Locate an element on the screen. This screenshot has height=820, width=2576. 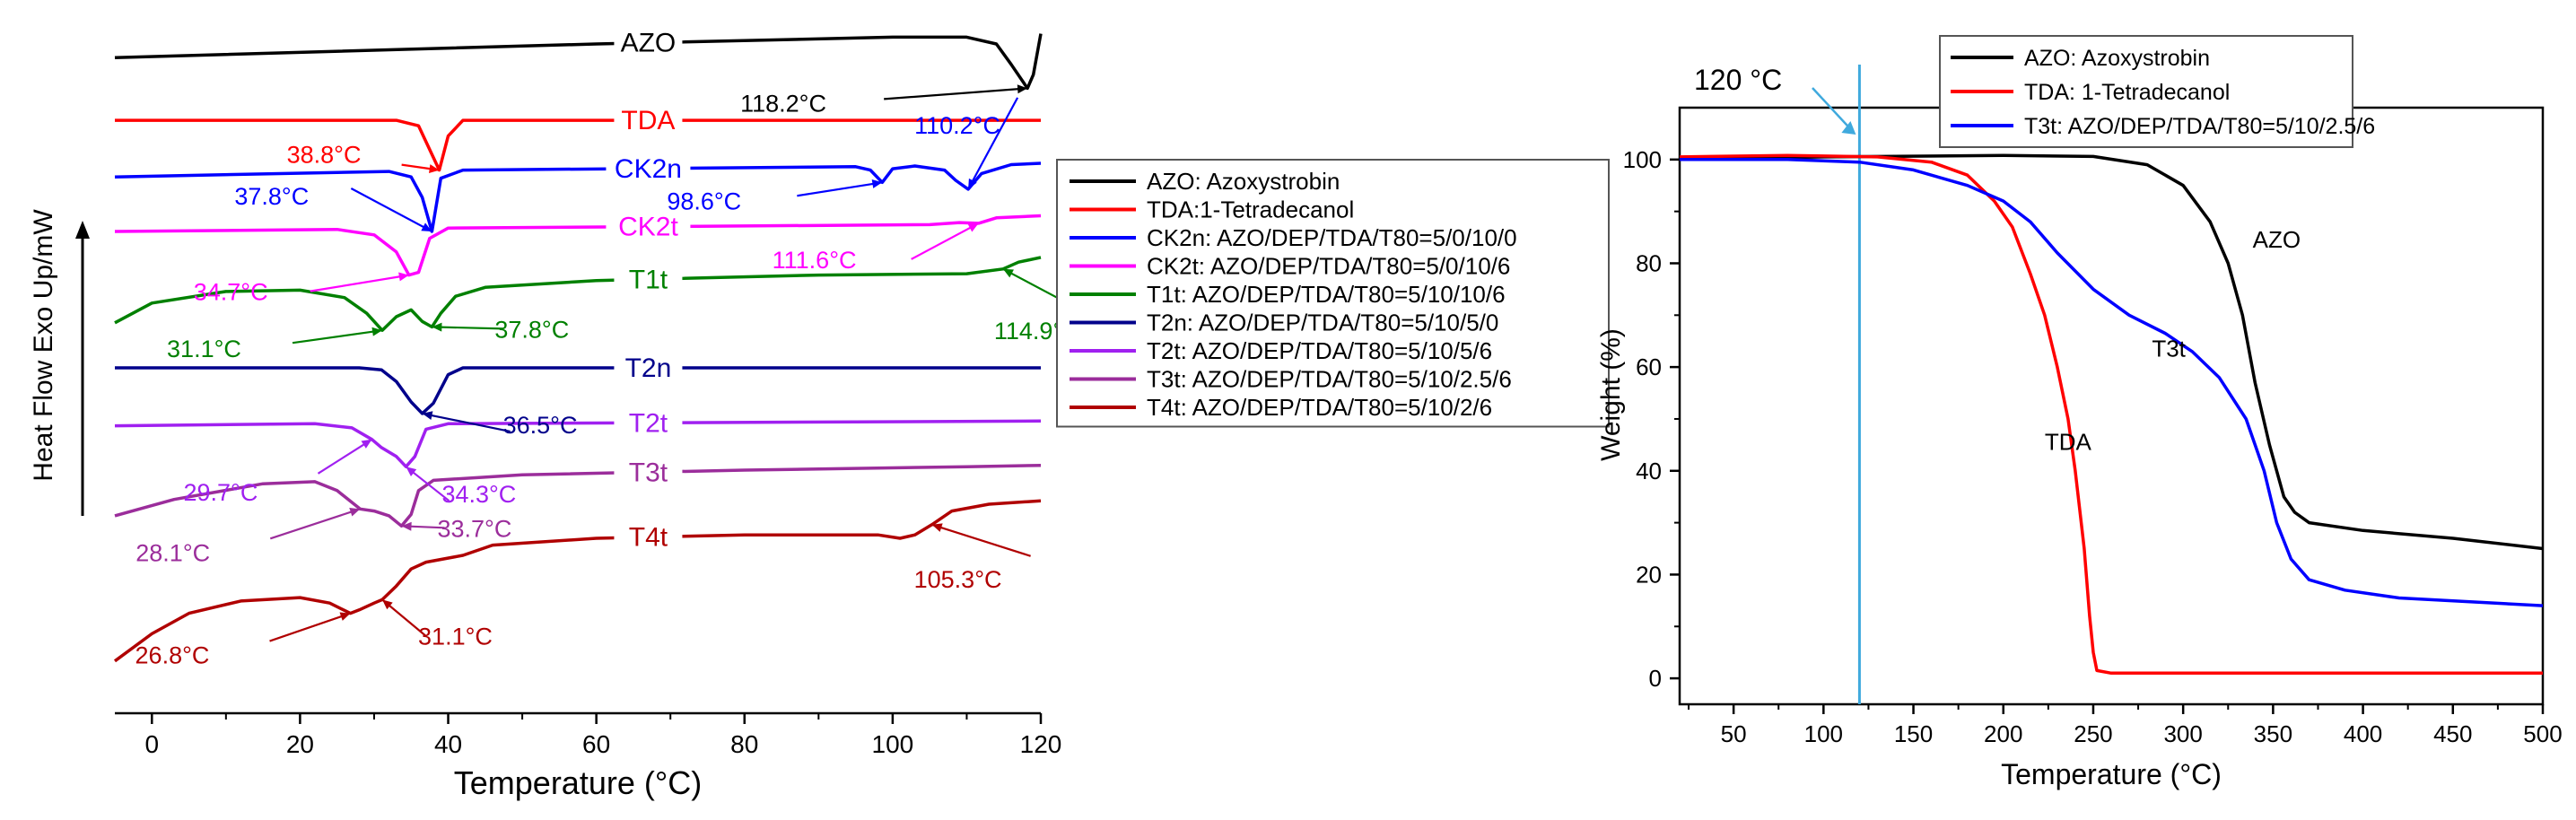
dsc-annotation-label: 111.6°C is located at coordinates (815, 260).